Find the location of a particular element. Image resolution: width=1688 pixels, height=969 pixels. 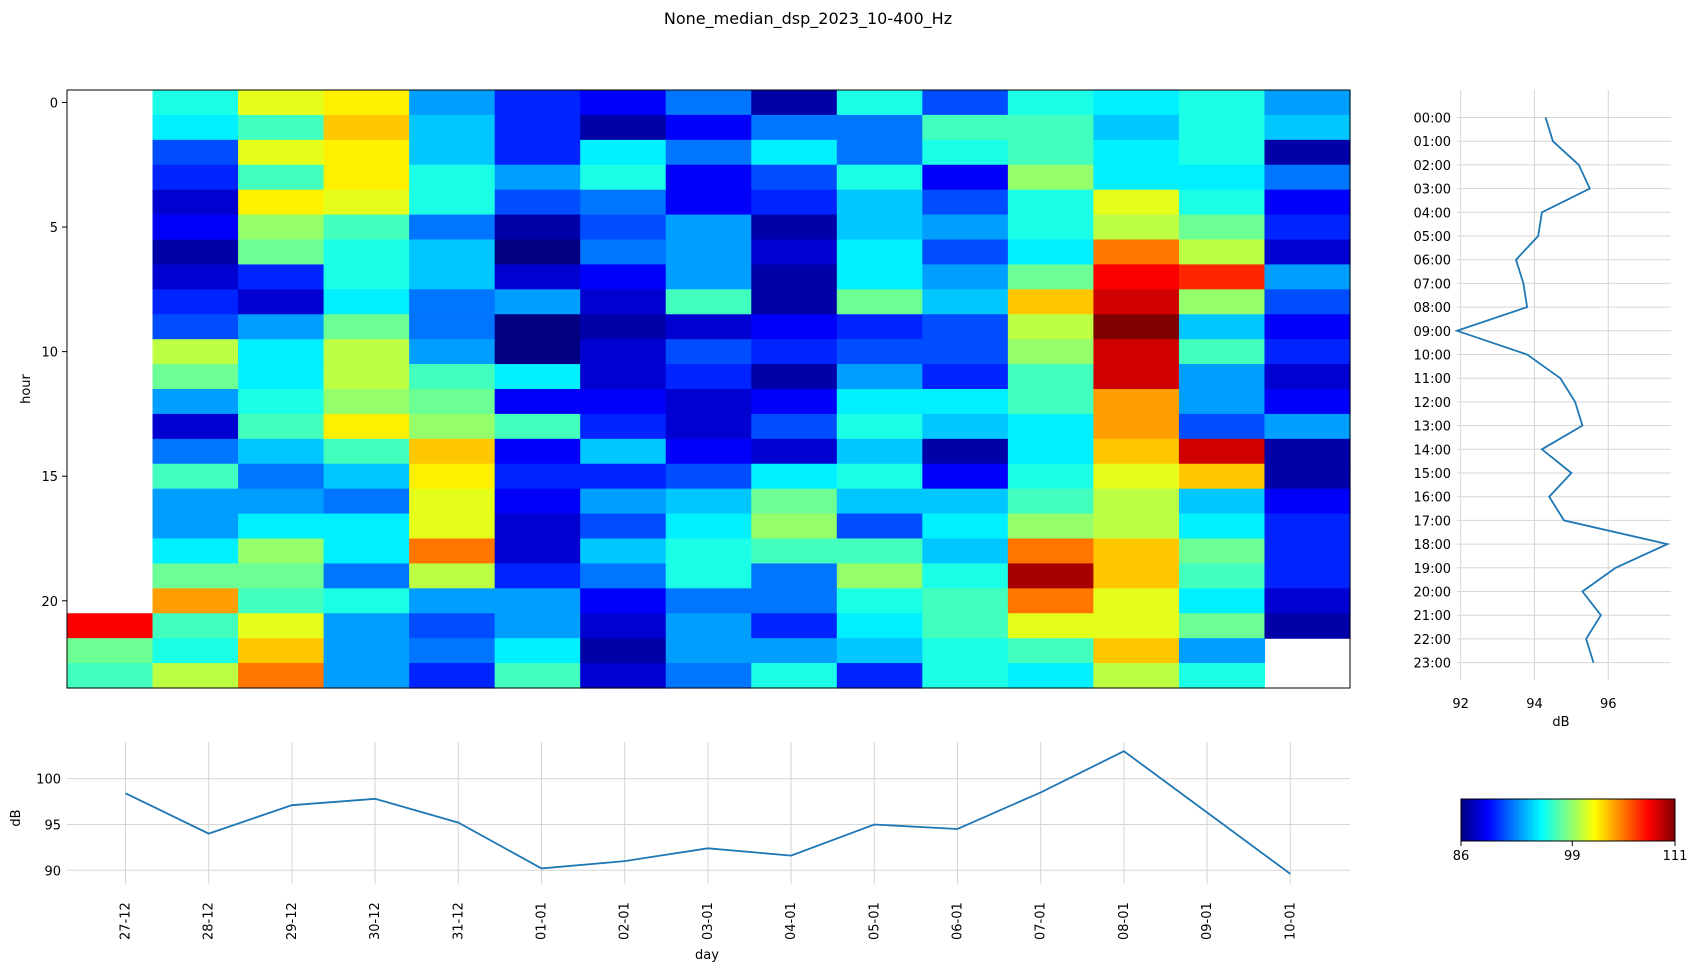

daily-x-tick-label: 31-12 is located at coordinates (458, 921).